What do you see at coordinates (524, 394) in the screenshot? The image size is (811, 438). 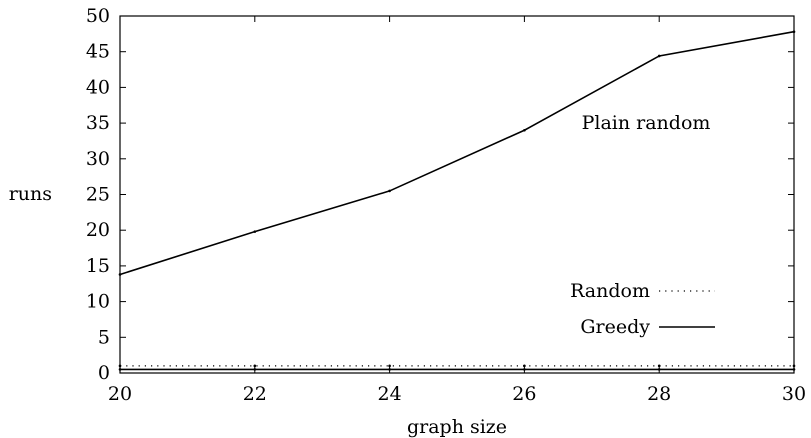 I see `x-tick-label: 26` at bounding box center [524, 394].